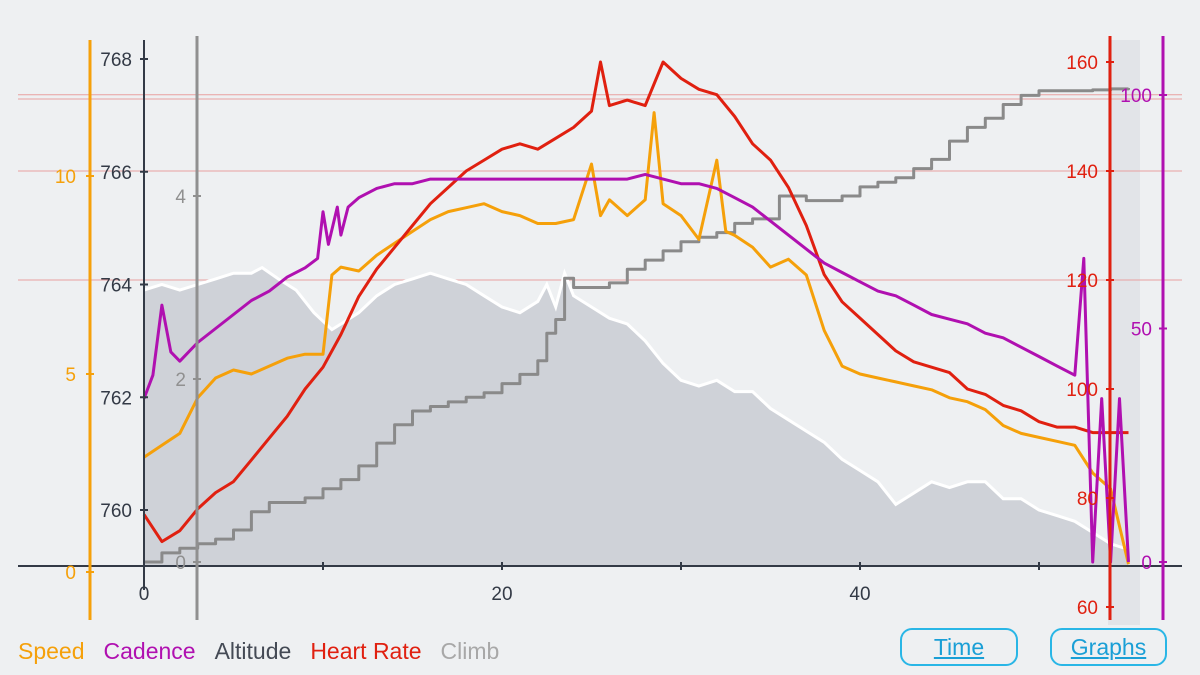  What do you see at coordinates (180, 380) in the screenshot?
I see `climb-axis-label-2: 2` at bounding box center [180, 380].